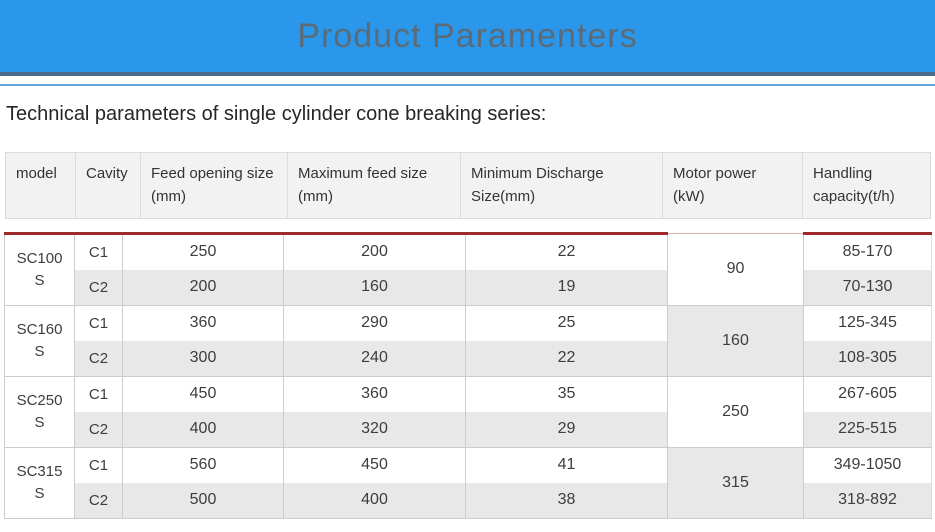  Describe the element at coordinates (374, 323) in the screenshot. I see `max-feed-cell: 290` at that location.